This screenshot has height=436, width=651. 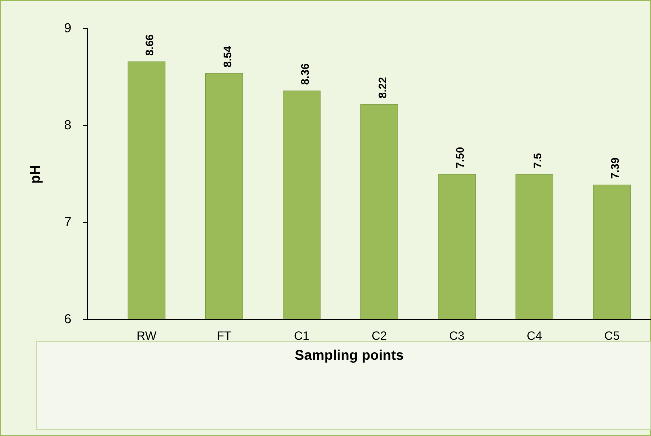 What do you see at coordinates (538, 160) in the screenshot?
I see `data-label: 7.5` at bounding box center [538, 160].